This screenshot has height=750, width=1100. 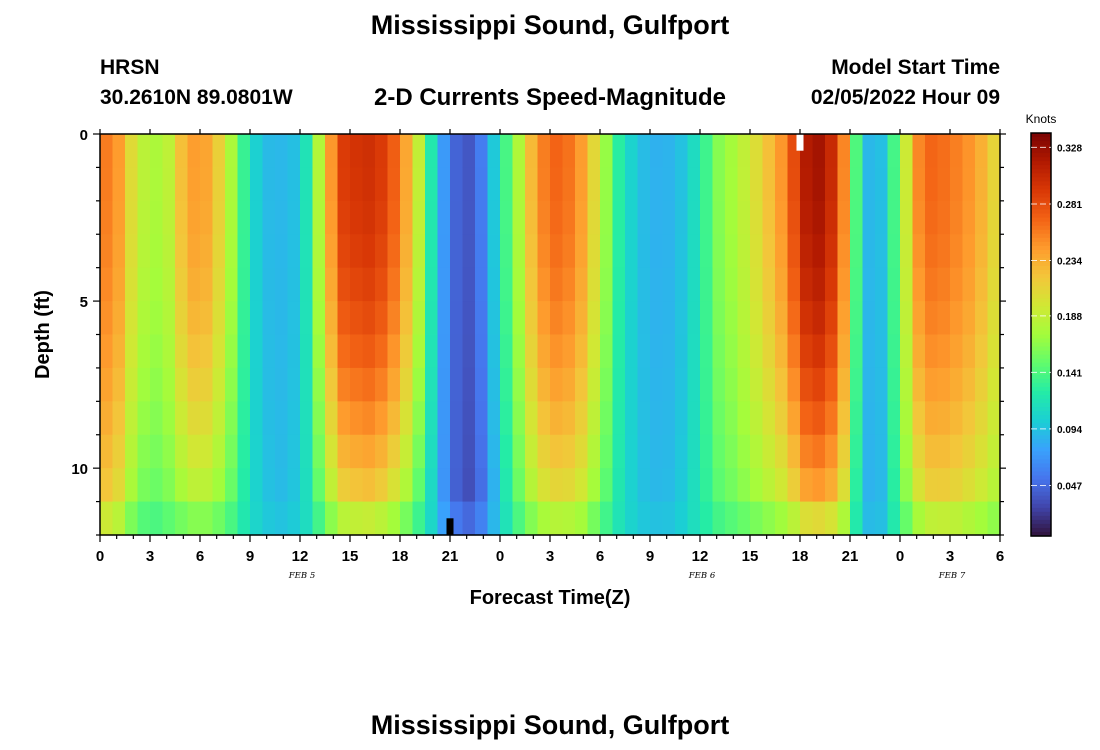 I want to click on x-tick-label: 6, so click(x=600, y=556).